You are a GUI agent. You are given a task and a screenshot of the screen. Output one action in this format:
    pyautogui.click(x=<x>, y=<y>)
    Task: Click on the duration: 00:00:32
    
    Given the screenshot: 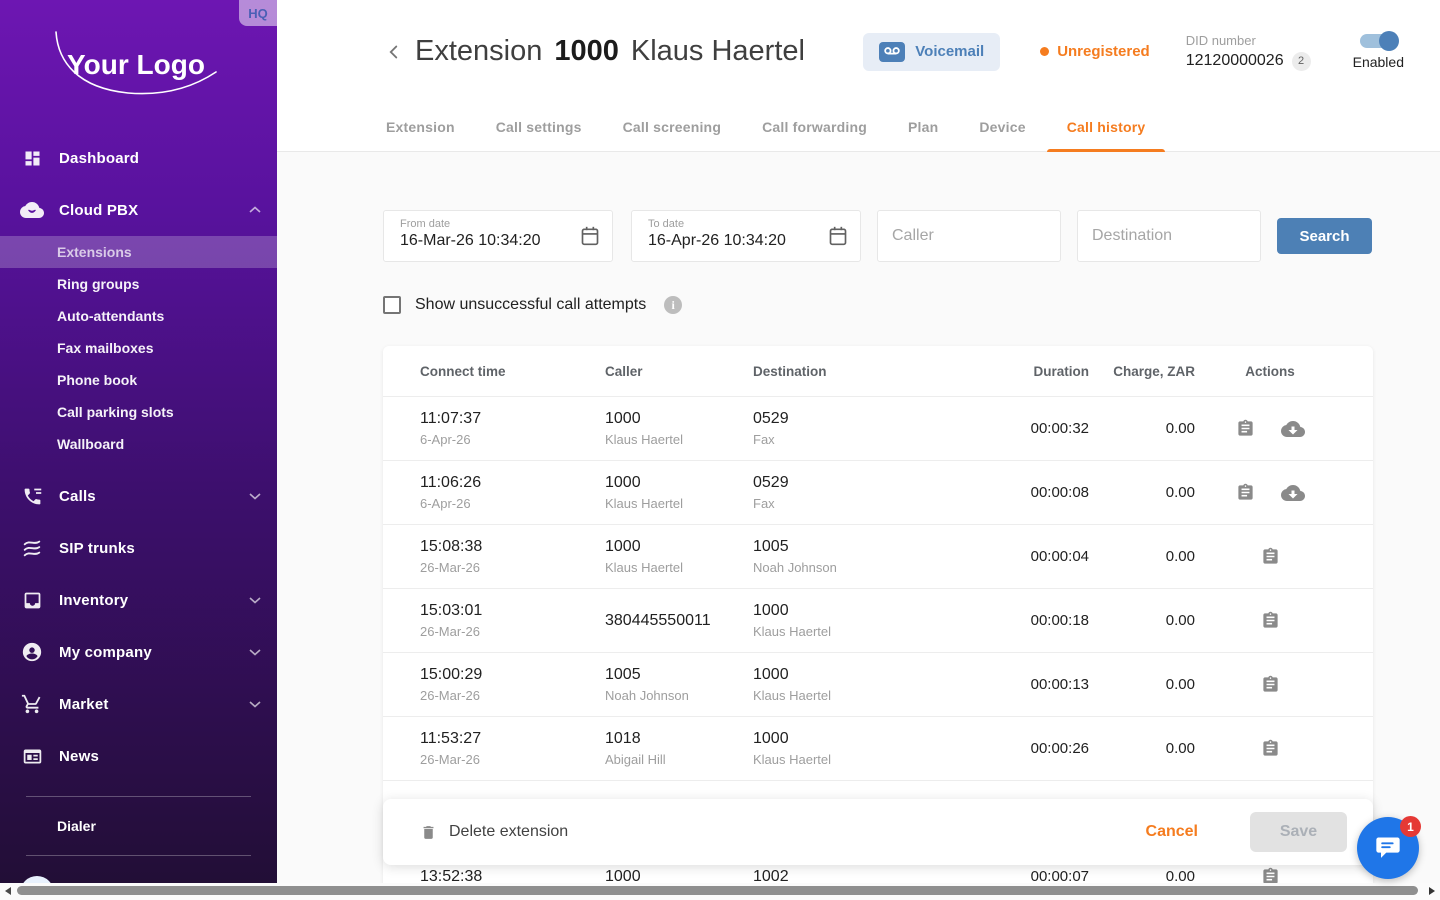 What is the action you would take?
    pyautogui.click(x=1059, y=428)
    